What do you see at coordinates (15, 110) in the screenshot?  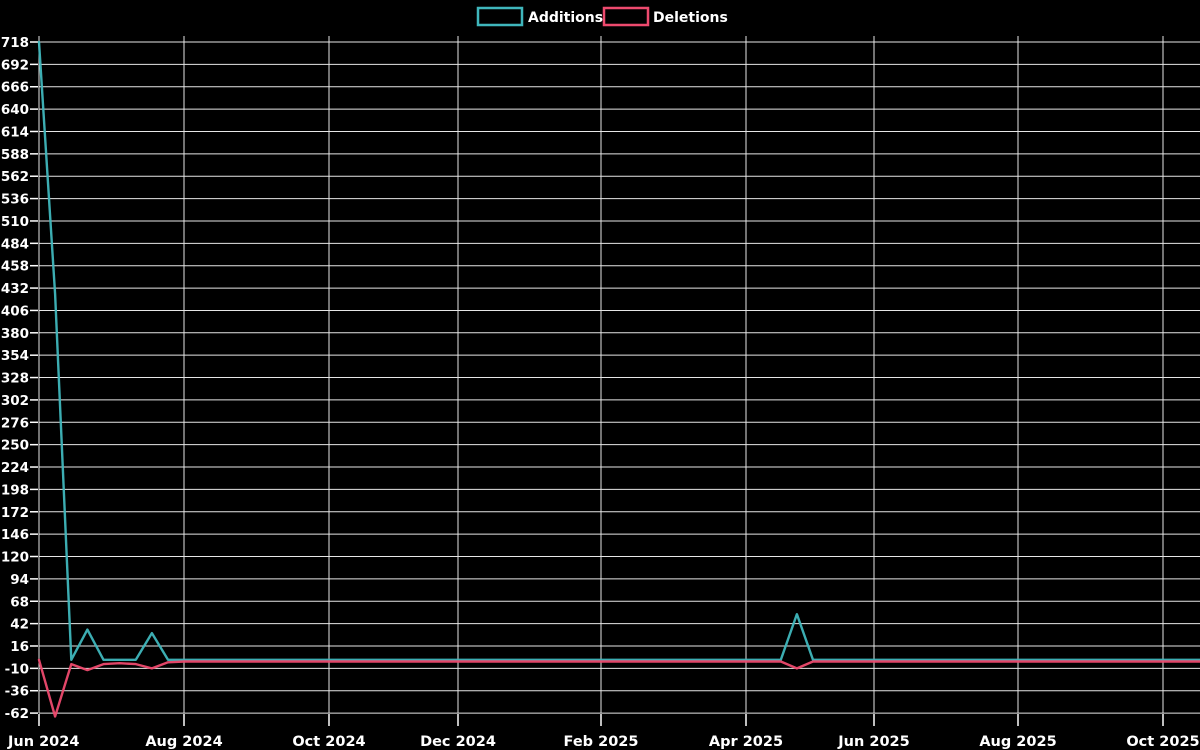 I see `y-tick-label: 640` at bounding box center [15, 110].